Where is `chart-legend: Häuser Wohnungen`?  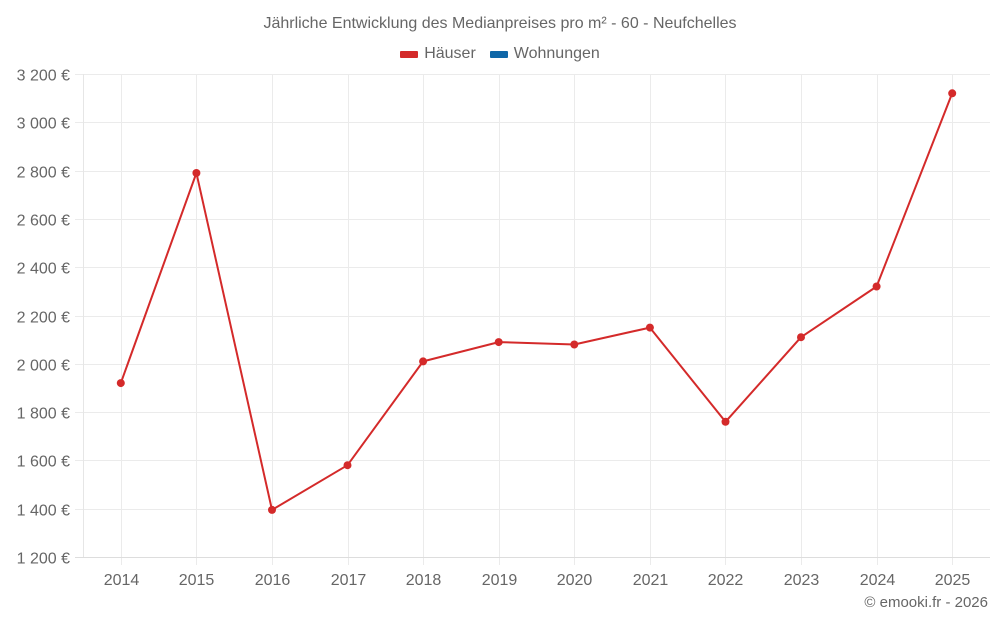 chart-legend: Häuser Wohnungen is located at coordinates (500, 54).